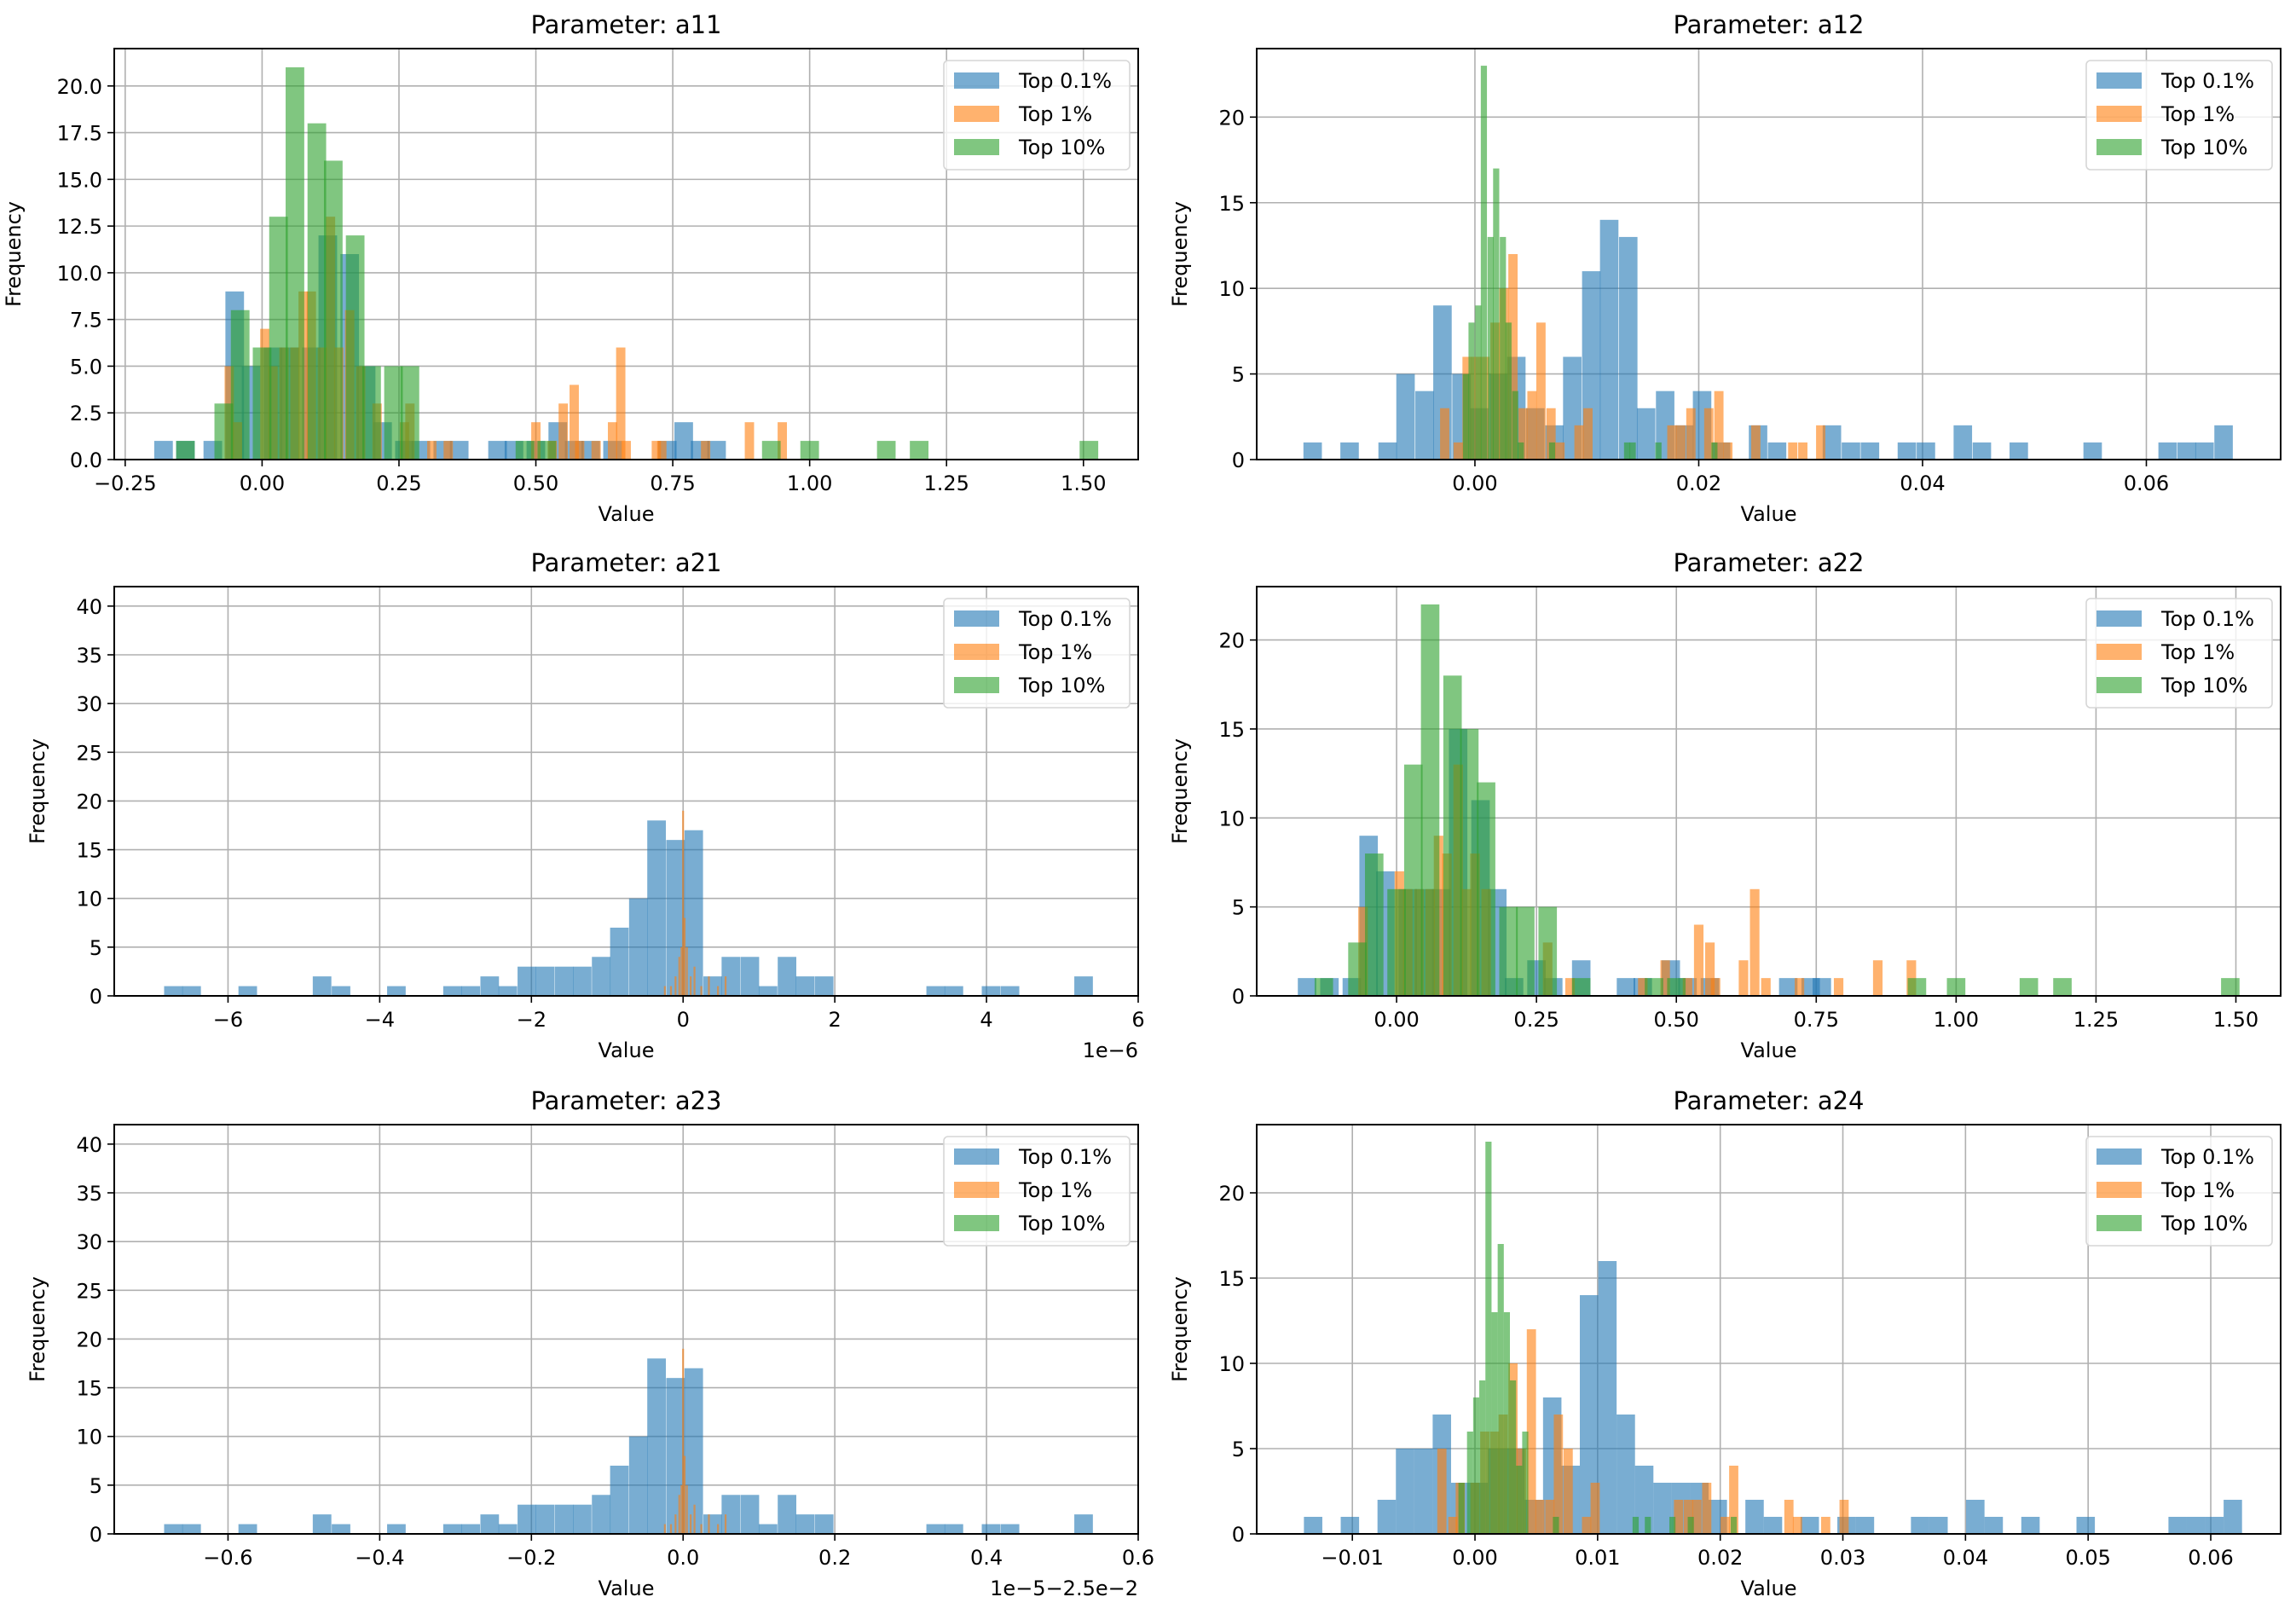  I want to click on y-tick-label: 30, so click(89, 704).